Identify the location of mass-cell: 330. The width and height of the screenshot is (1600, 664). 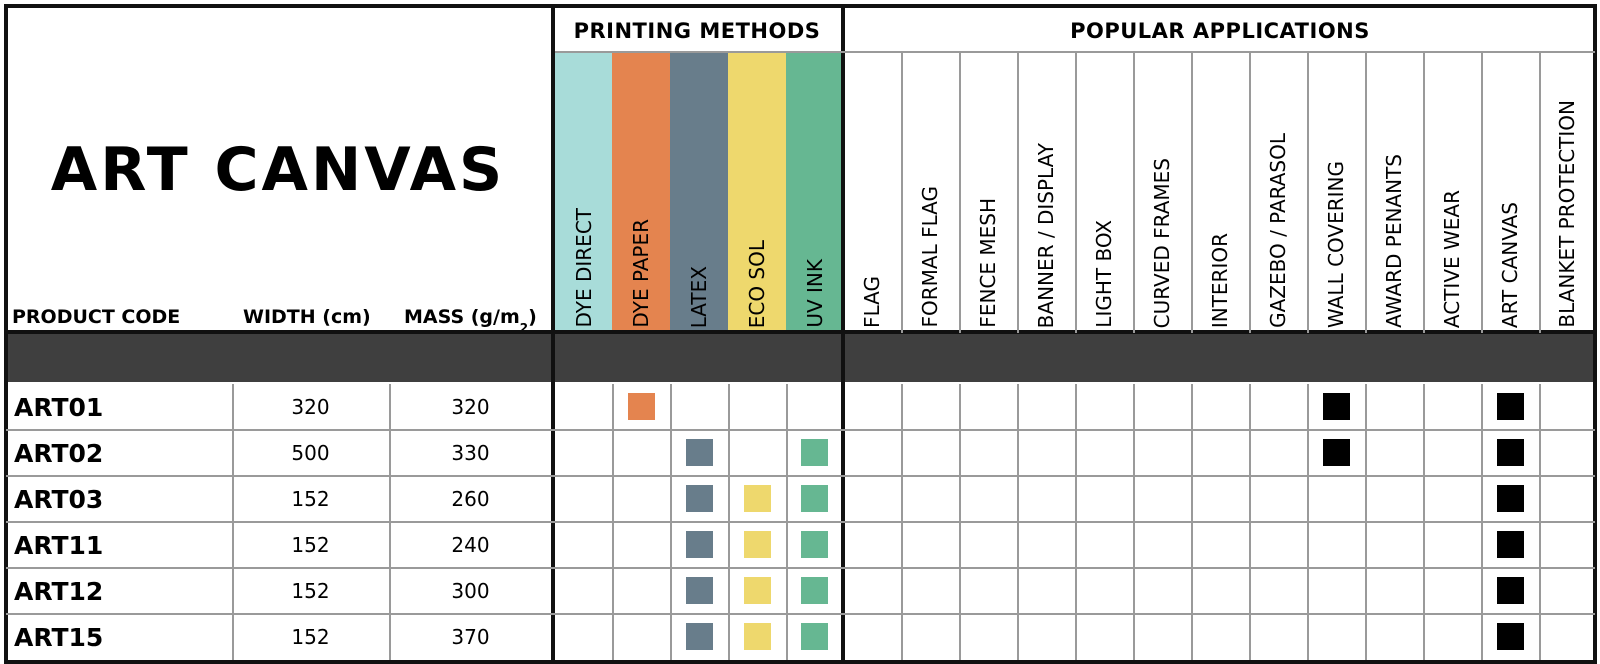
(470, 453).